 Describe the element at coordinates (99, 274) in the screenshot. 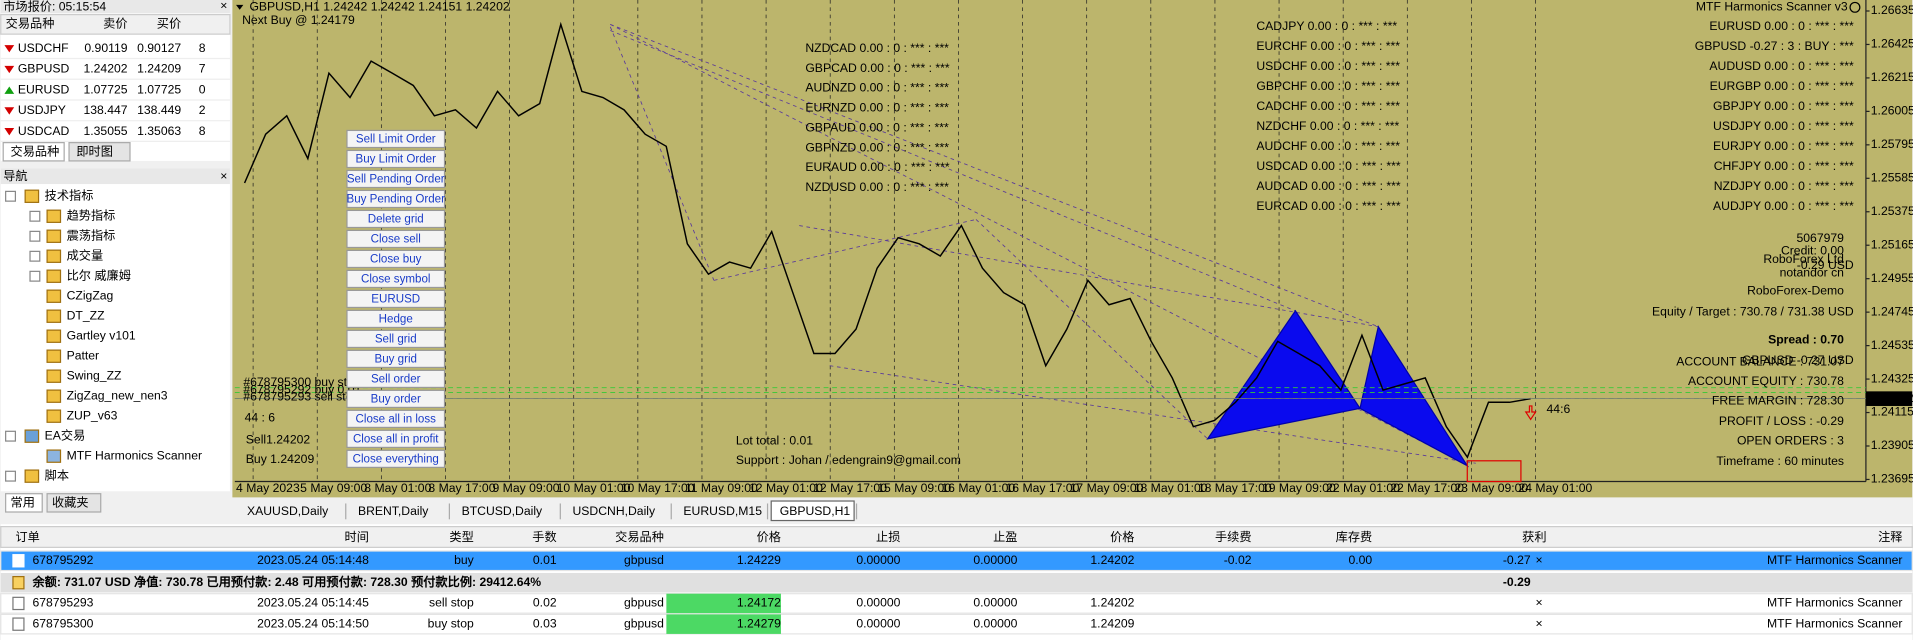

I see `tree-item: 比尔 威廉姆` at that location.